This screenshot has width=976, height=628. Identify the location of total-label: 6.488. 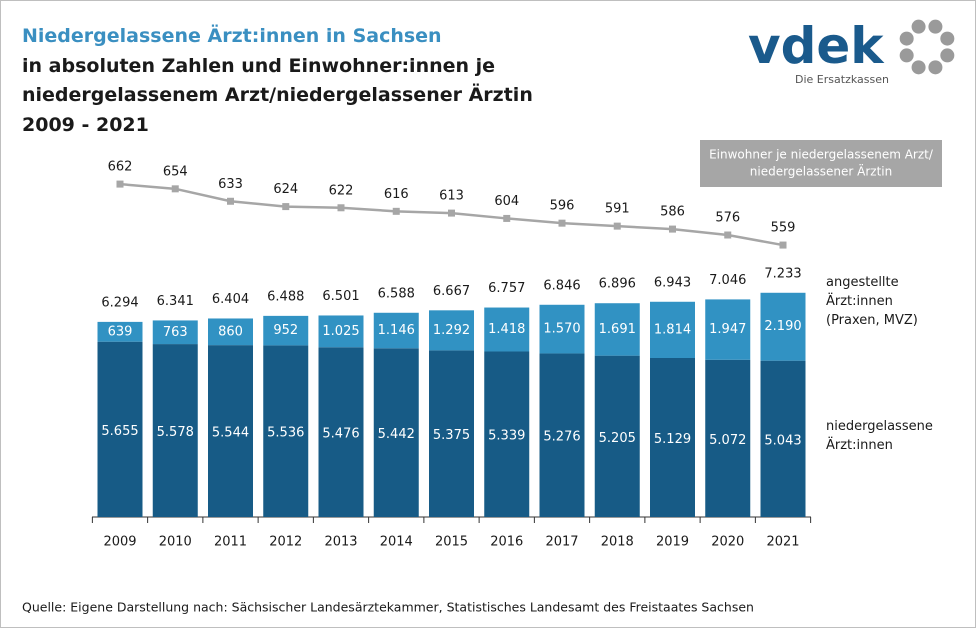
(285, 296).